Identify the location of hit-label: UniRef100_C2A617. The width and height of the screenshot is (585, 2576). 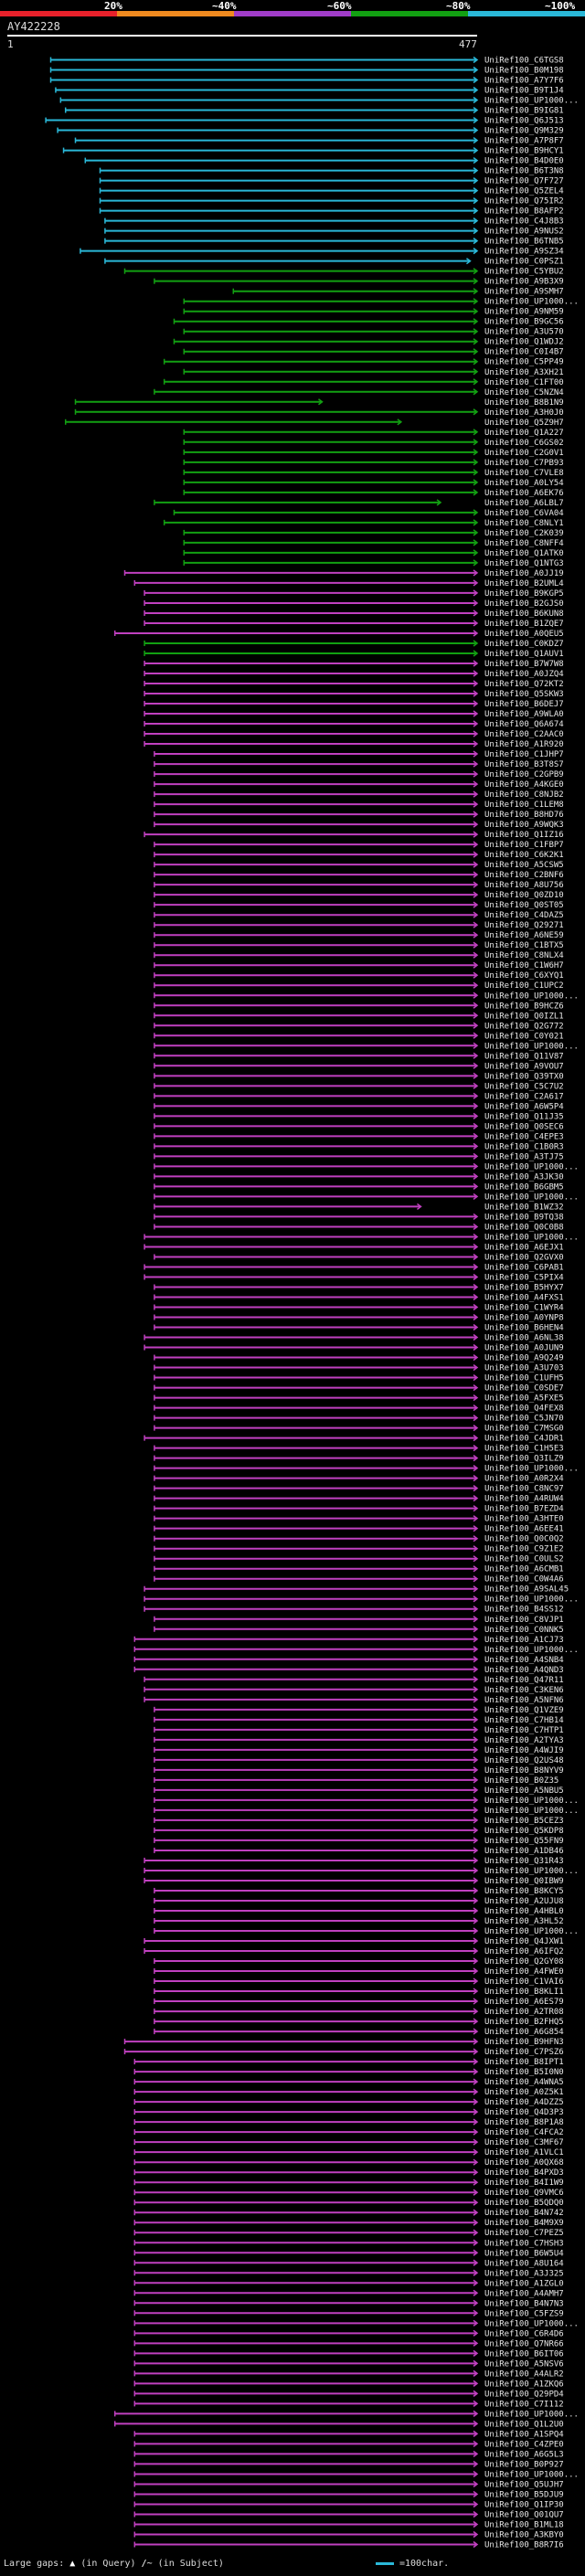
(524, 1096).